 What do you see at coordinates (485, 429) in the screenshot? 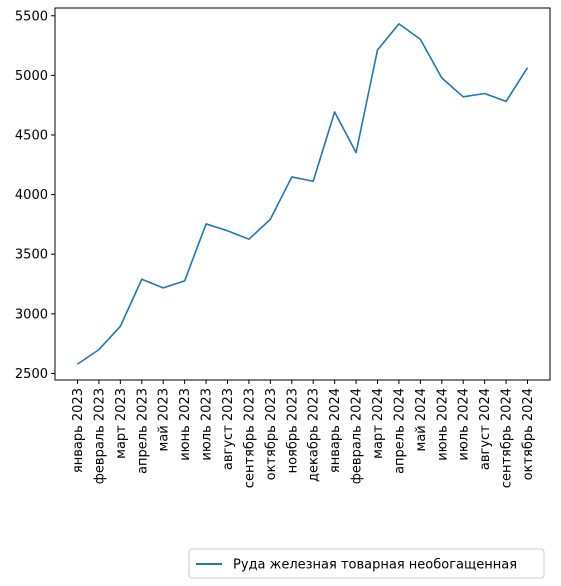
I see `x-tick-label: август 2024` at bounding box center [485, 429].